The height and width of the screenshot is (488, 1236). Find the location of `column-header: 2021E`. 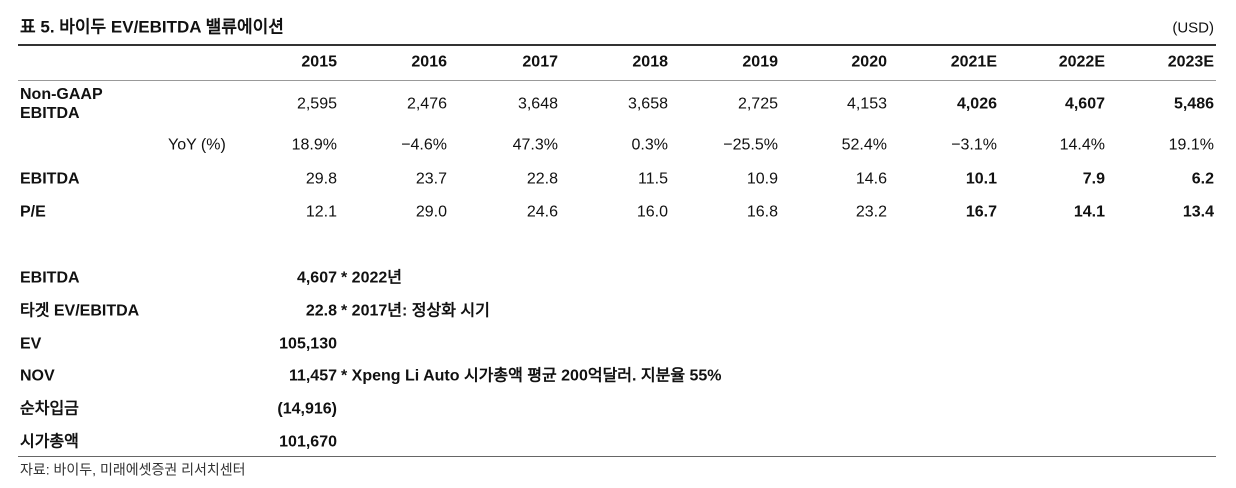

column-header: 2021E is located at coordinates (973, 62).